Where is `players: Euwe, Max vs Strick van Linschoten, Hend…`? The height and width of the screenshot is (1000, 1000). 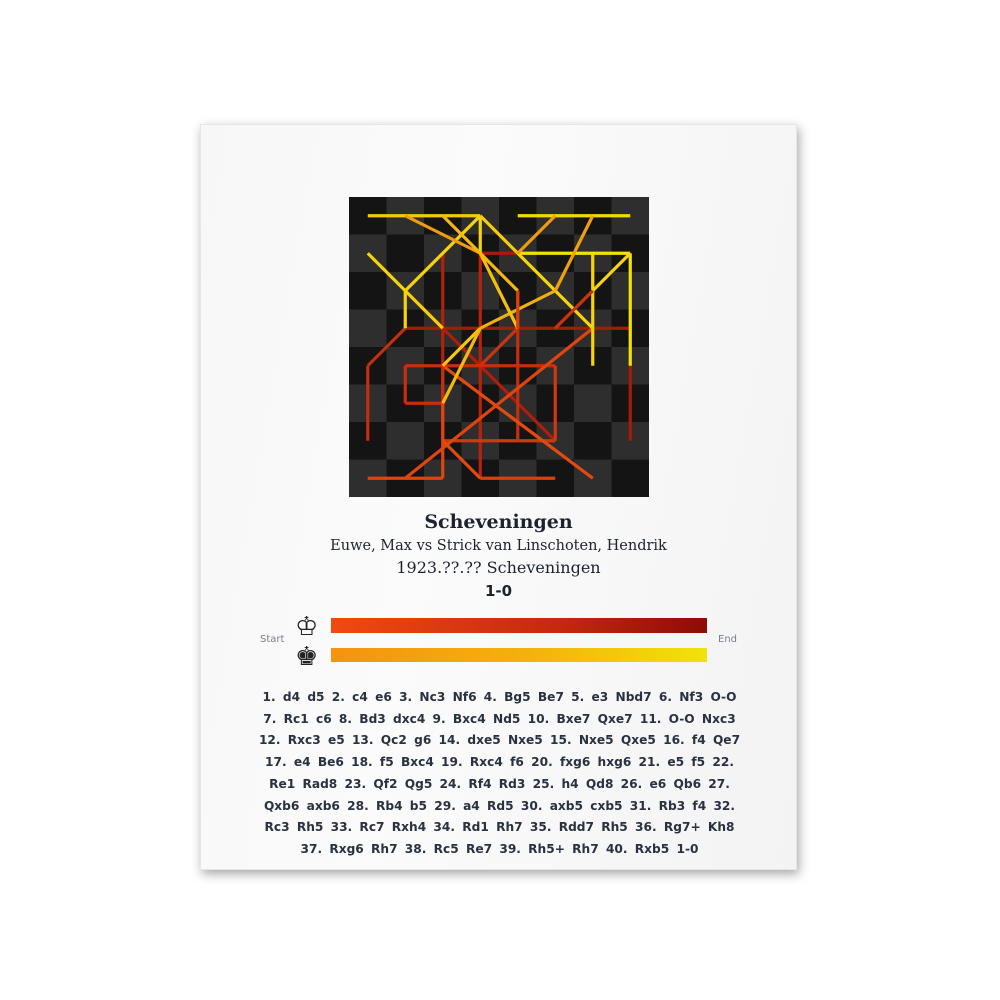
players: Euwe, Max vs Strick van Linschoten, Hend… is located at coordinates (498, 546).